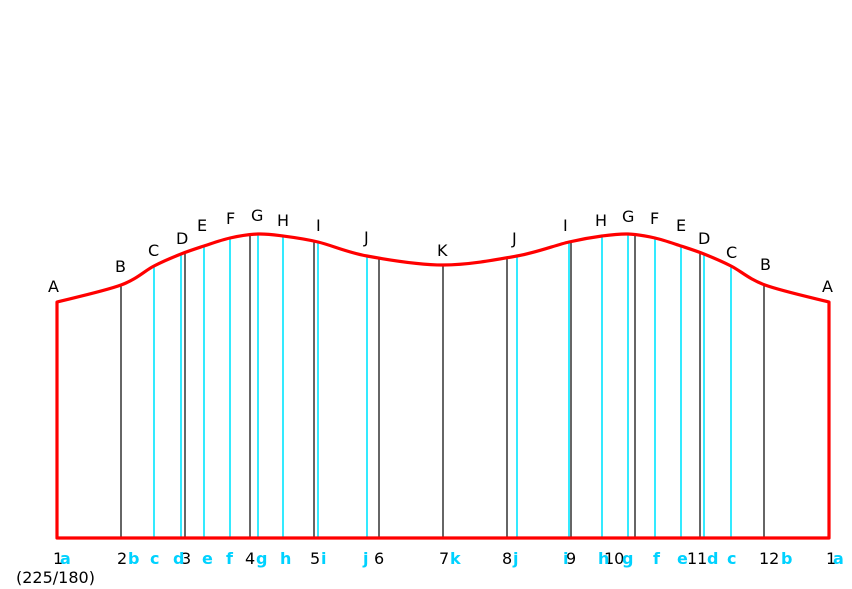 The image size is (852, 589). What do you see at coordinates (769, 558) in the screenshot?
I see `bottom-number-label: 12` at bounding box center [769, 558].